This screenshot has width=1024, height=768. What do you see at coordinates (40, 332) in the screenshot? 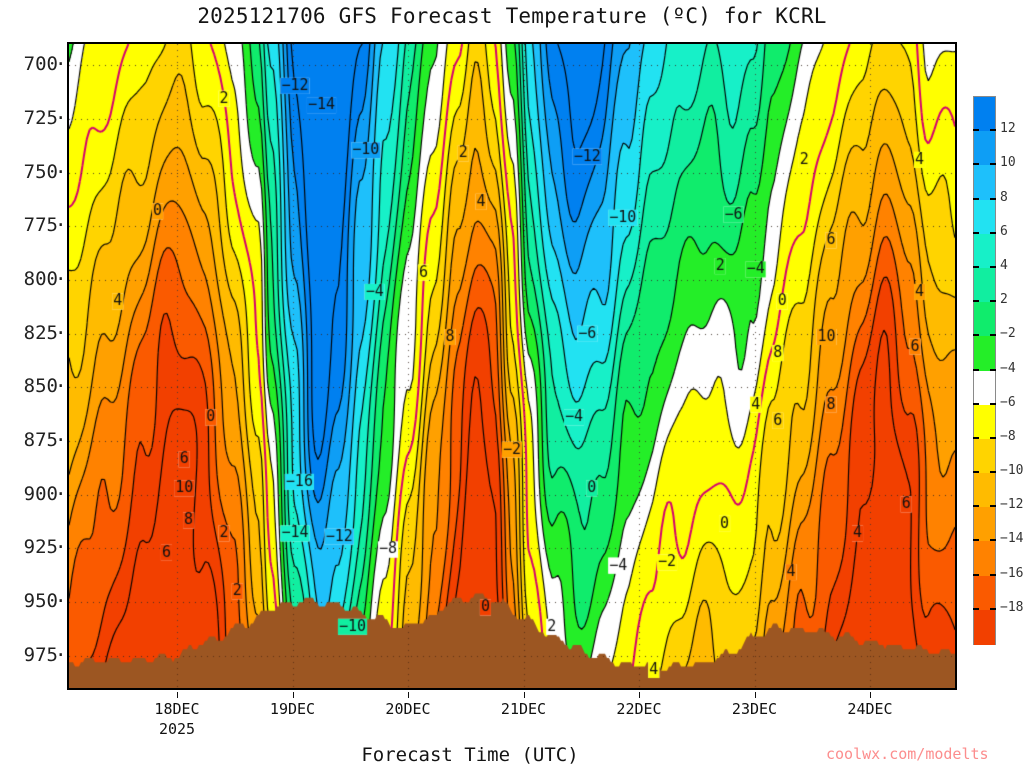
I see `y-axis-tick-label: 825` at bounding box center [40, 332].